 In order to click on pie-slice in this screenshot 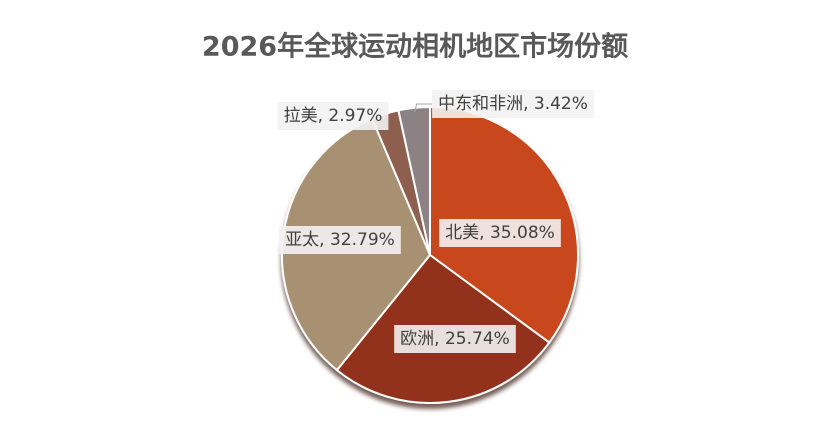, I will do `click(414, 180)`.